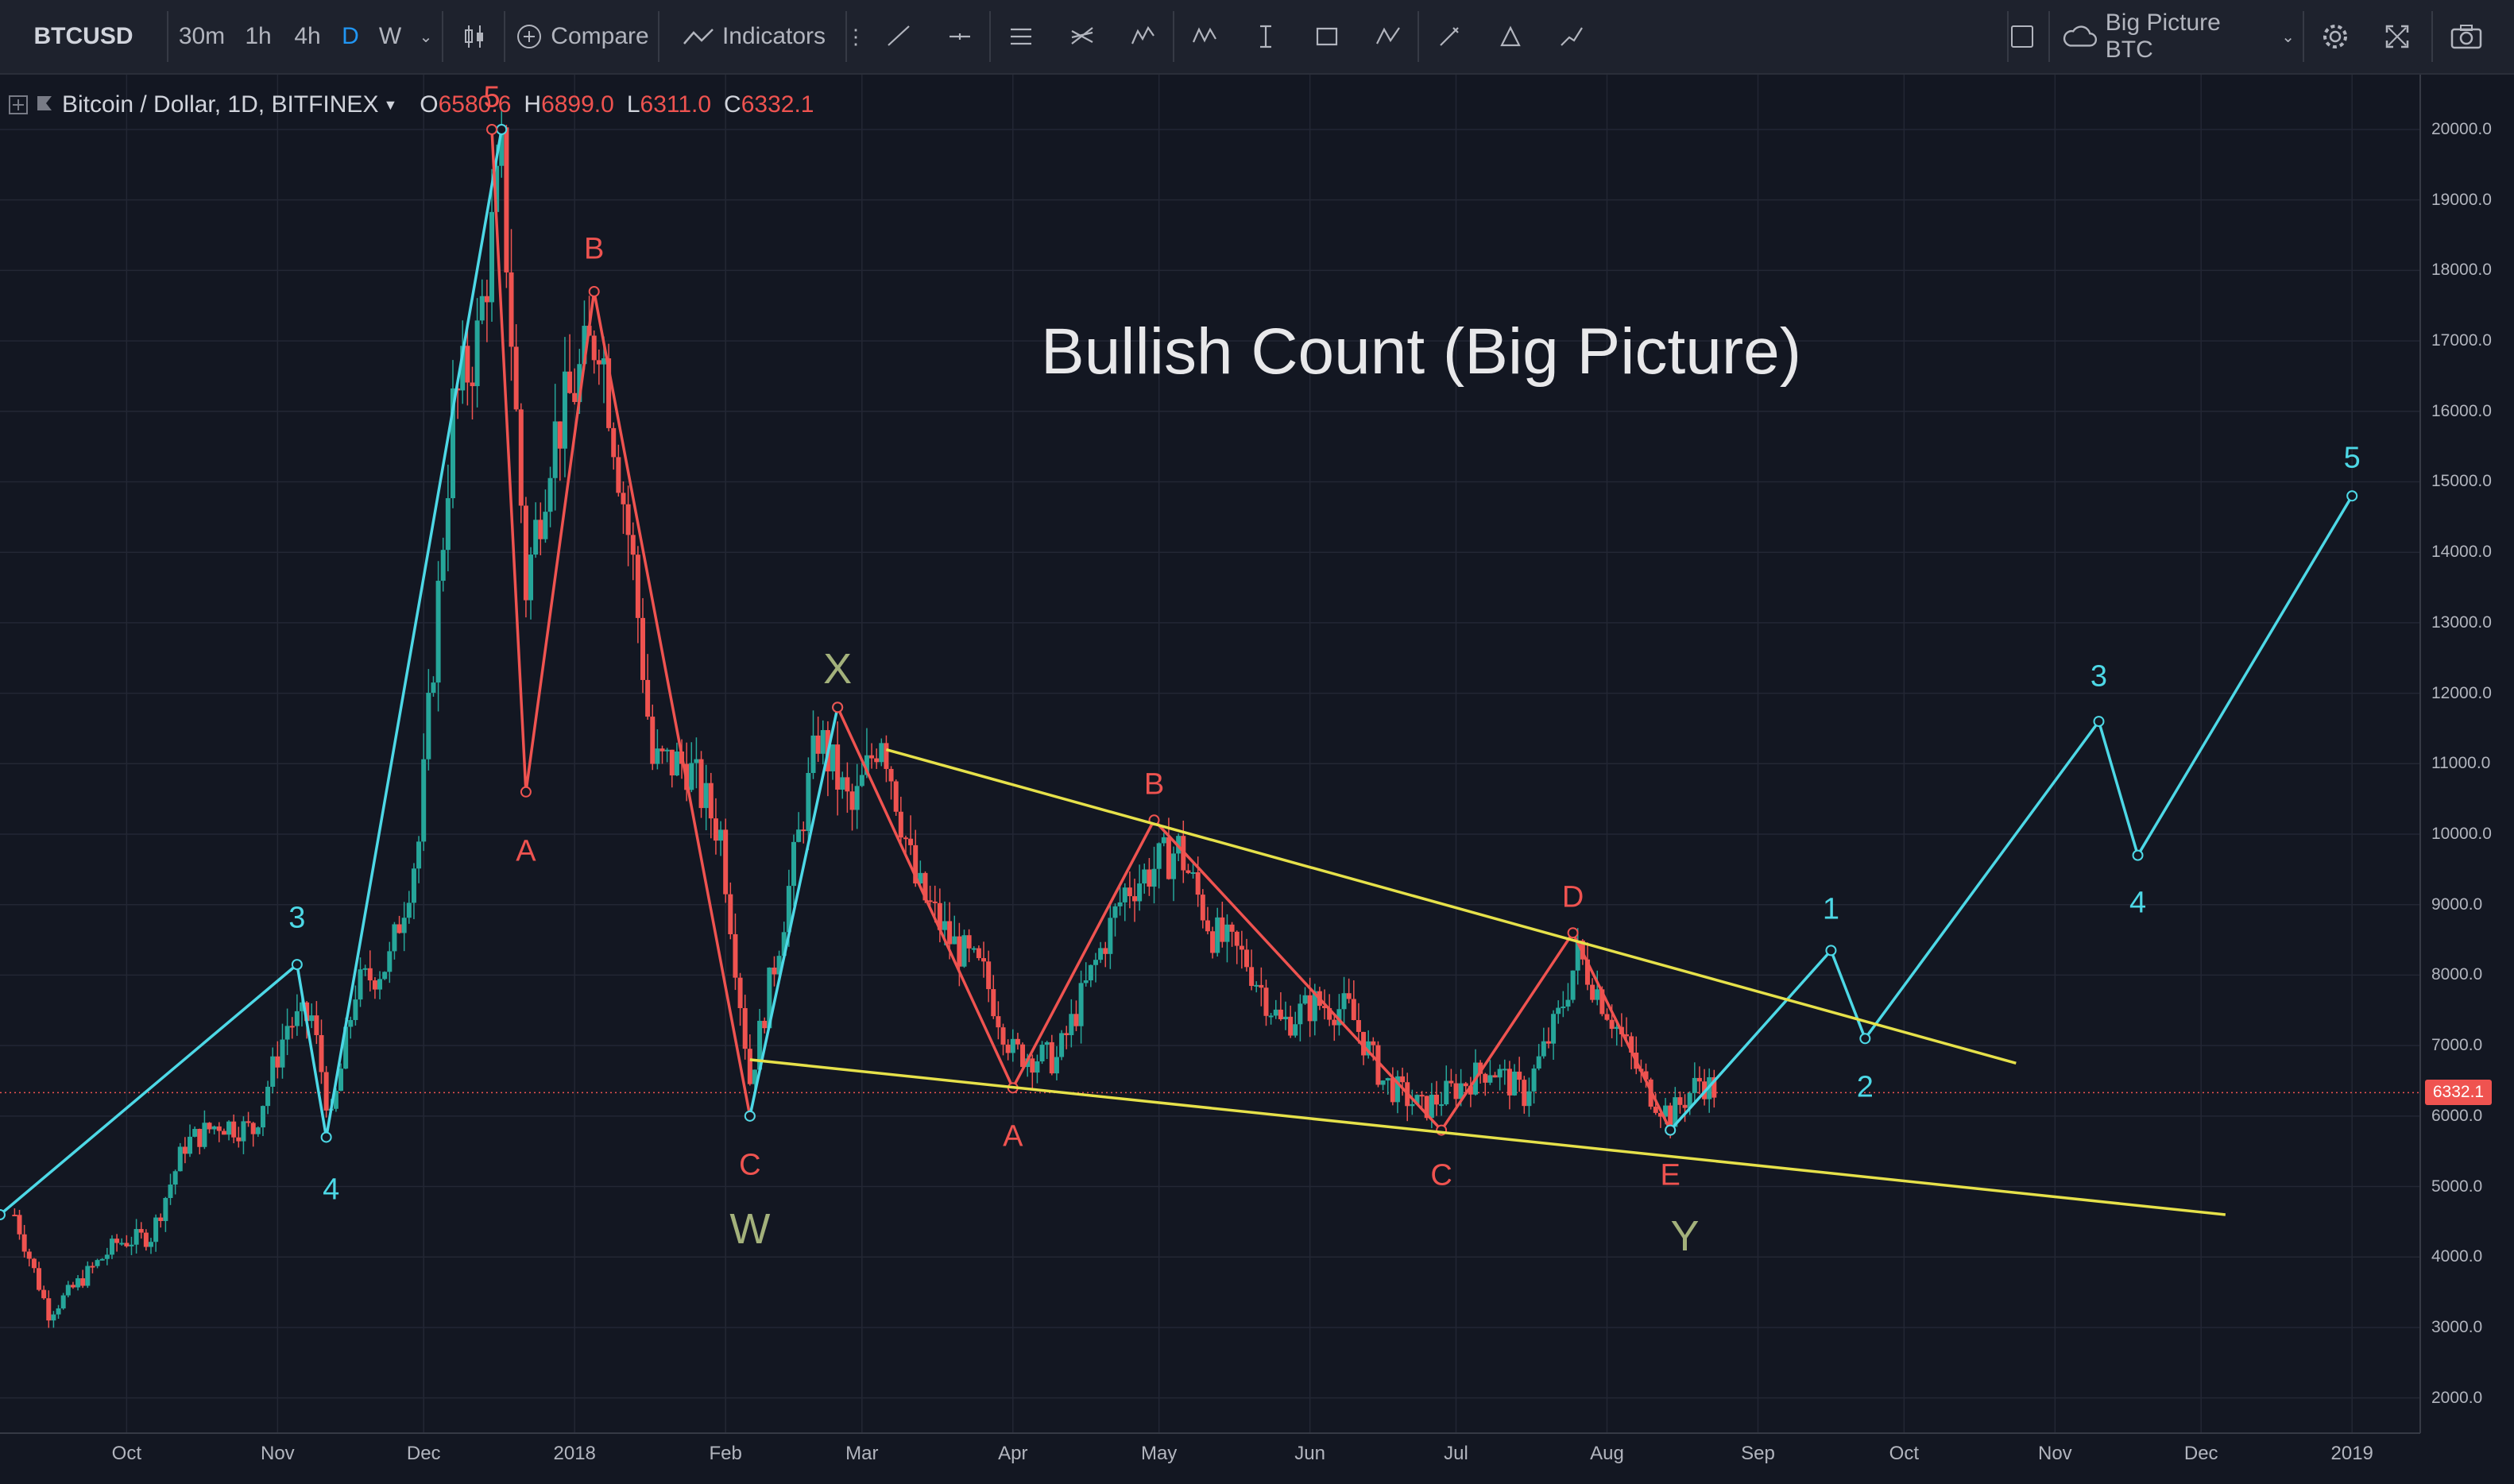 The height and width of the screenshot is (1484, 2514). I want to click on expand-legend-icon, so click(18, 105).